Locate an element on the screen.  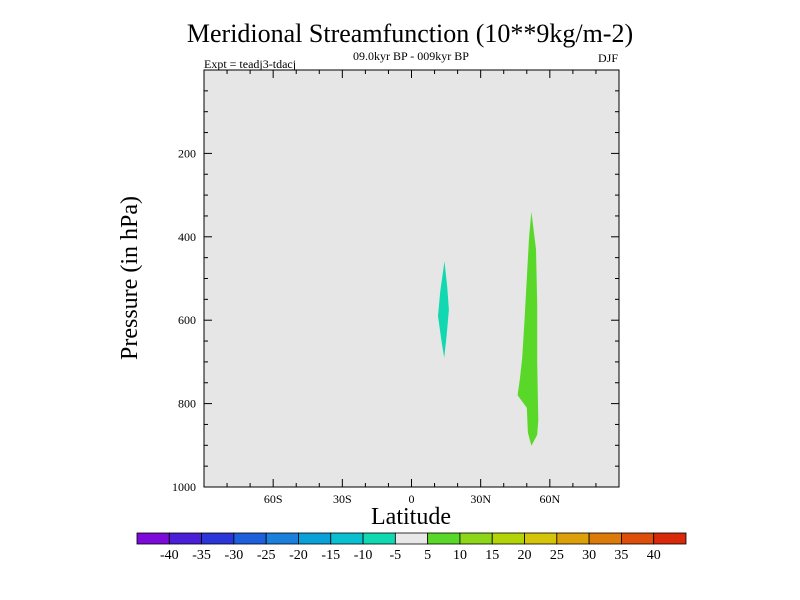
y-tick-label: 1000 is located at coordinates (184, 487).